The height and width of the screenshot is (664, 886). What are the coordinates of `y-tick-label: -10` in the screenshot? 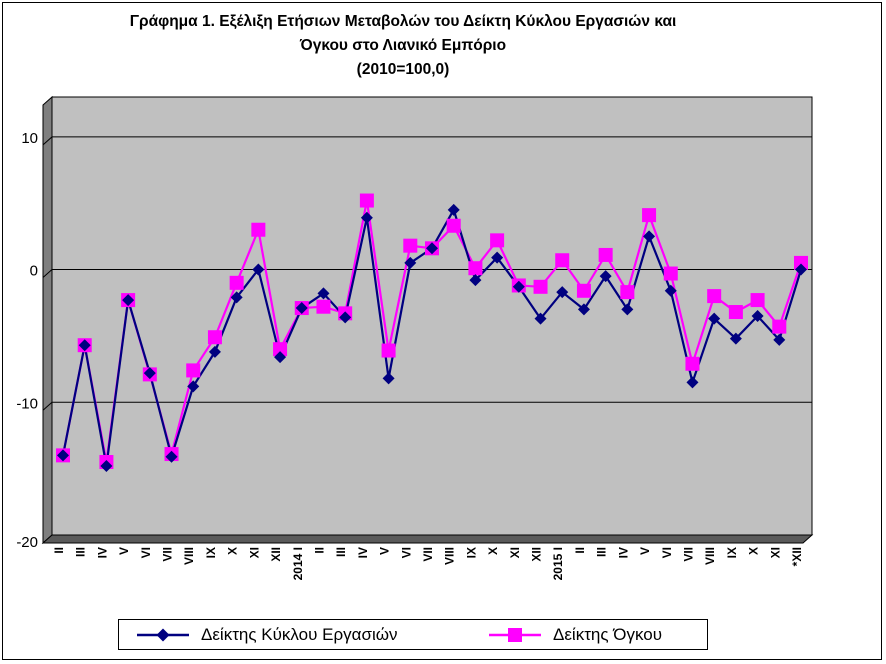 It's located at (27, 403).